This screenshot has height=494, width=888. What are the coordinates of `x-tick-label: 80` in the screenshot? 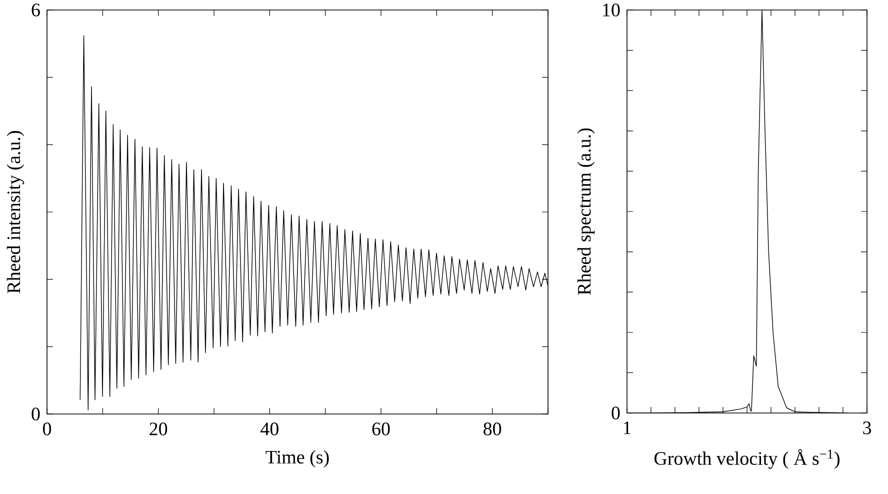 It's located at (493, 429).